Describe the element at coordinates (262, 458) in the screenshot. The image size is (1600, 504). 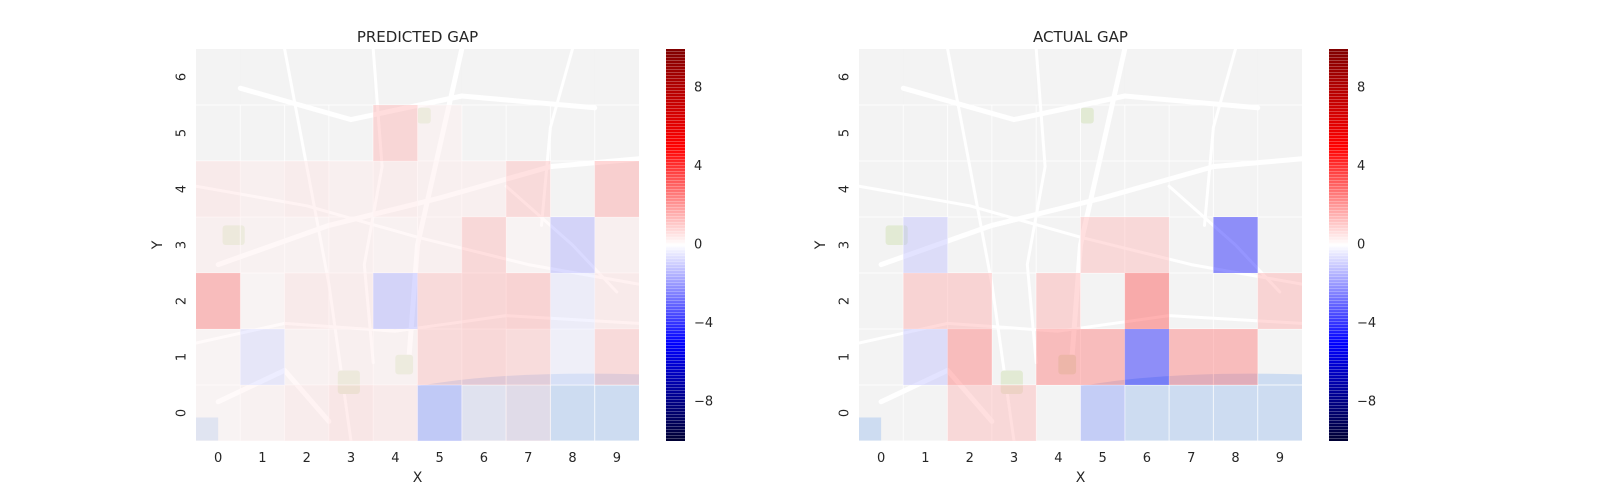
I see `x-tick-label: 1` at that location.